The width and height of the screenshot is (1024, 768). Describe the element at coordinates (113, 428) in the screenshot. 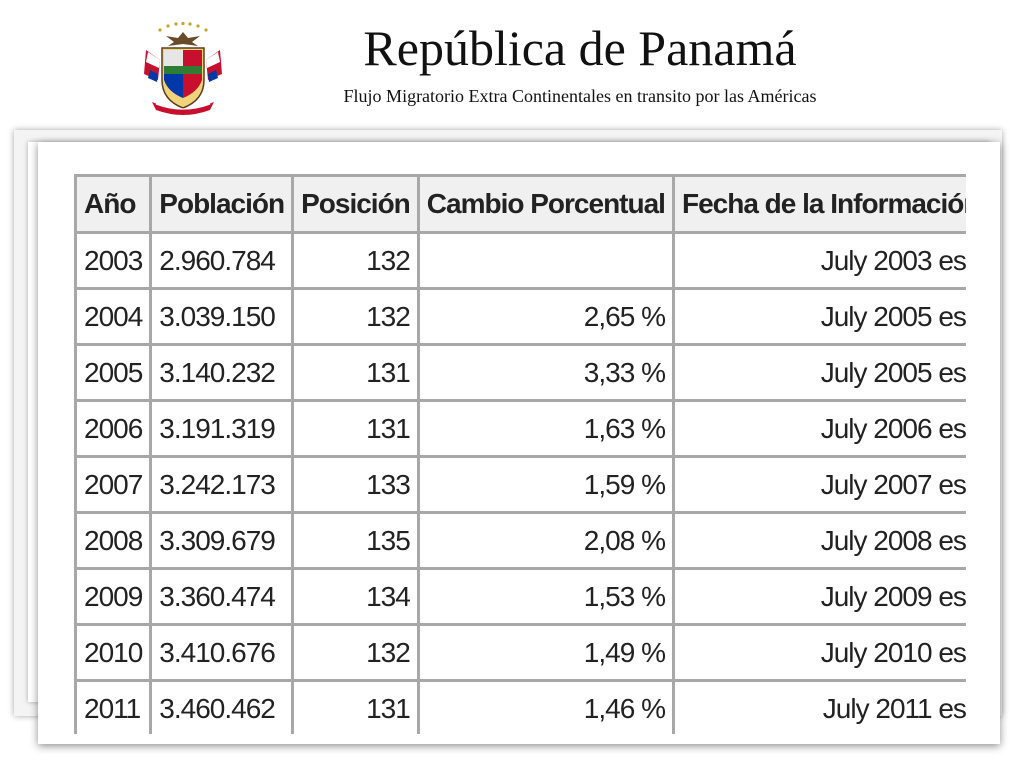

I see `cell-year: 2006` at that location.